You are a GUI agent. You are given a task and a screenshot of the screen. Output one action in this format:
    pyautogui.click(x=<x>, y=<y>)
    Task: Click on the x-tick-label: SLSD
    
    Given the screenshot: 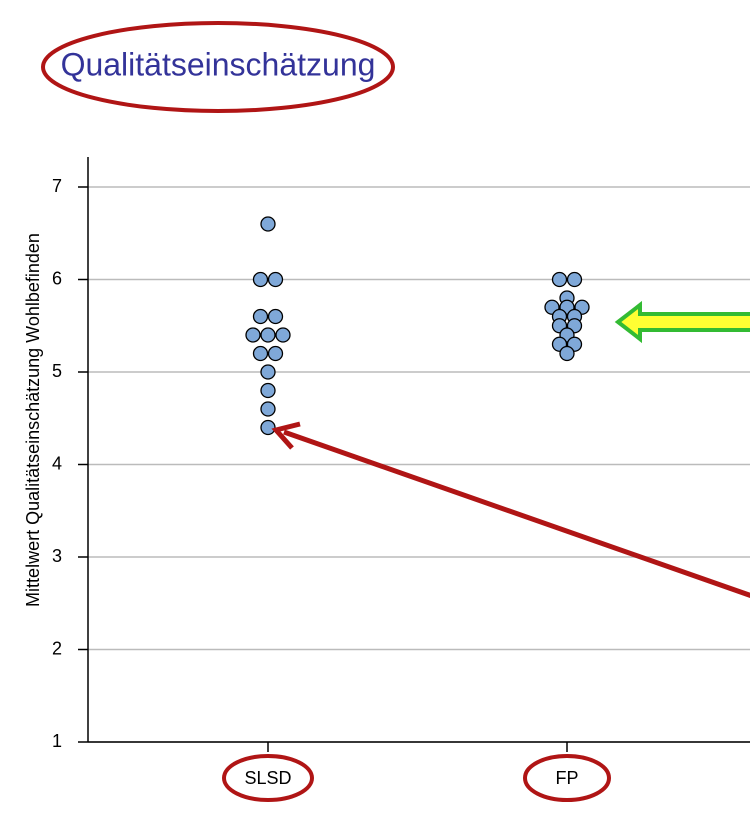 What is the action you would take?
    pyautogui.click(x=267, y=778)
    